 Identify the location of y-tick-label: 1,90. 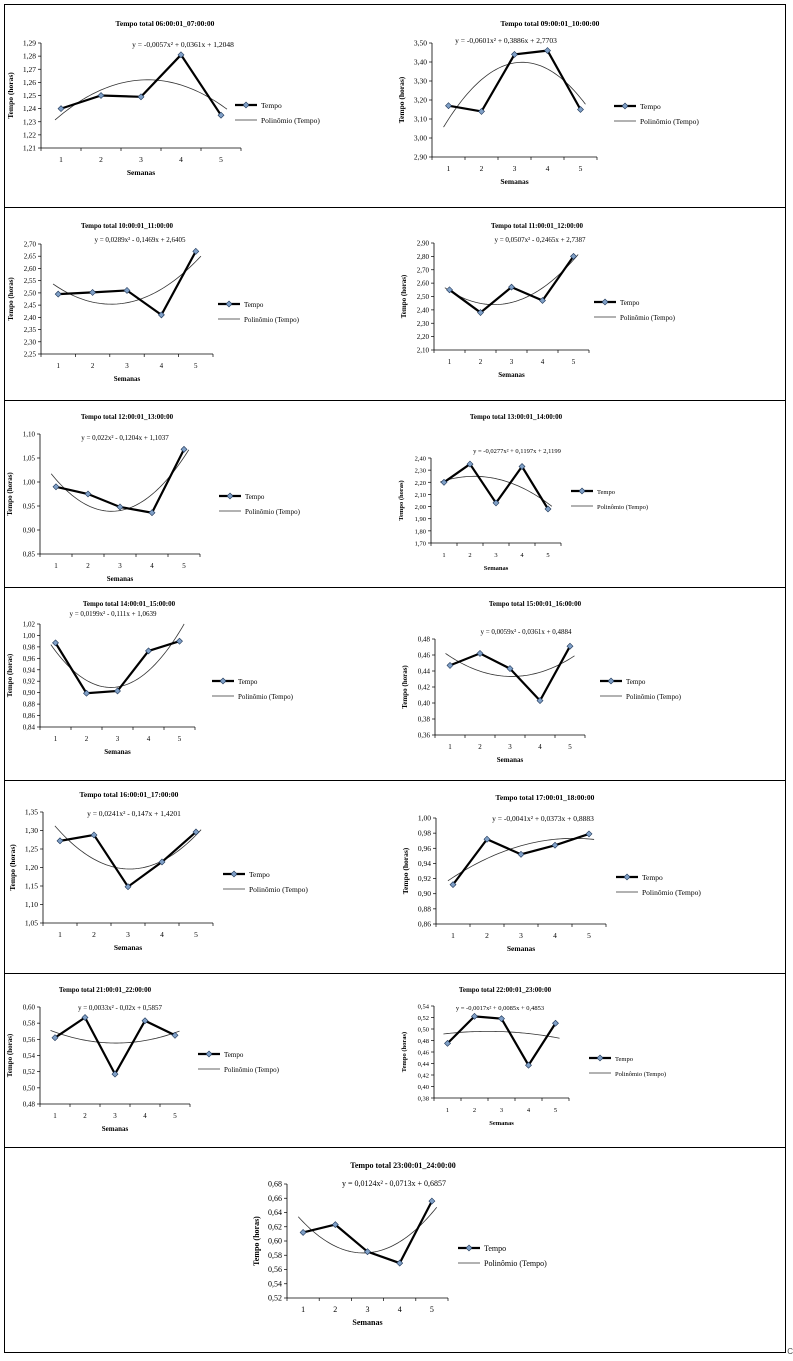
(420, 519).